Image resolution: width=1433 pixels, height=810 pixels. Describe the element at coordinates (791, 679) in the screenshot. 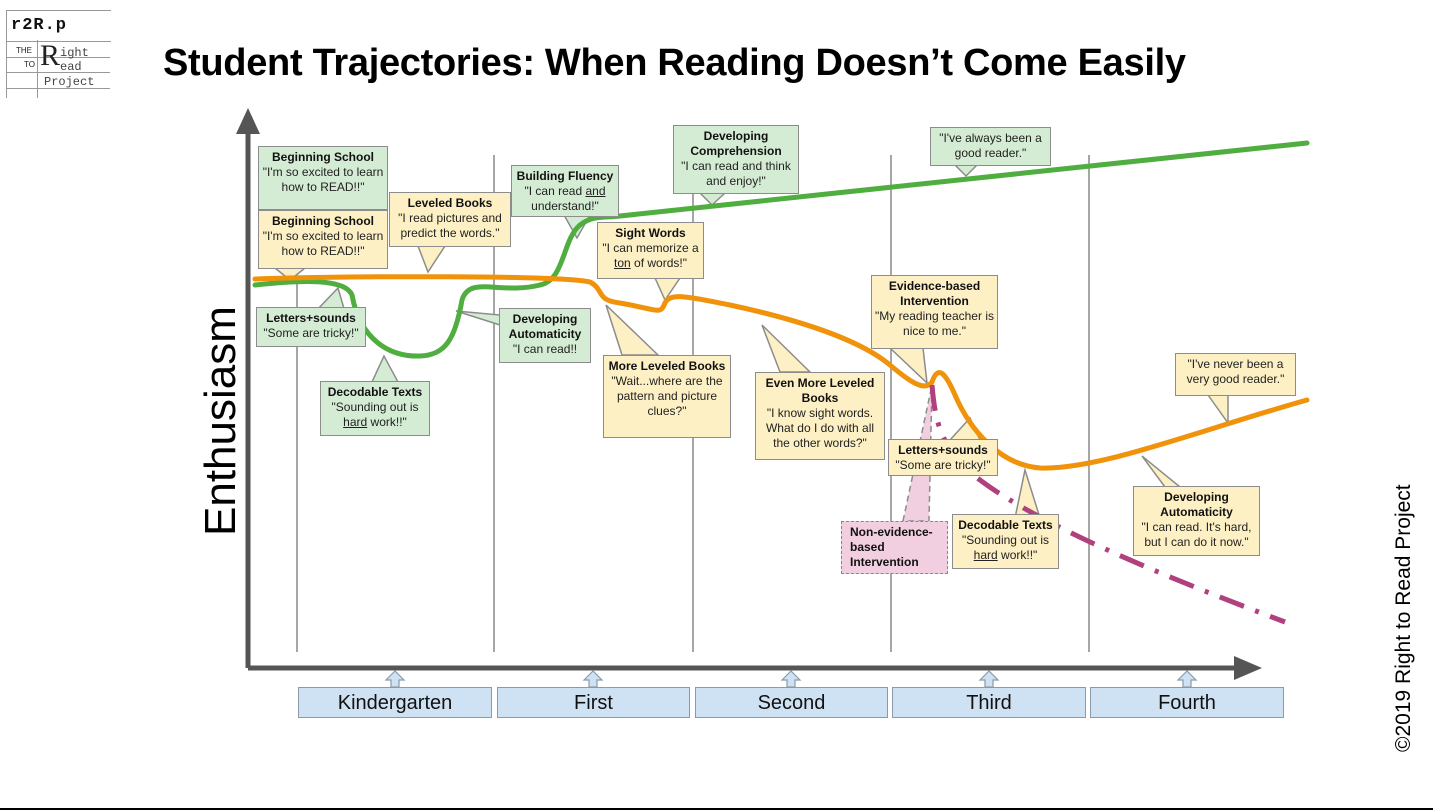

I see `grade-arrows` at that location.